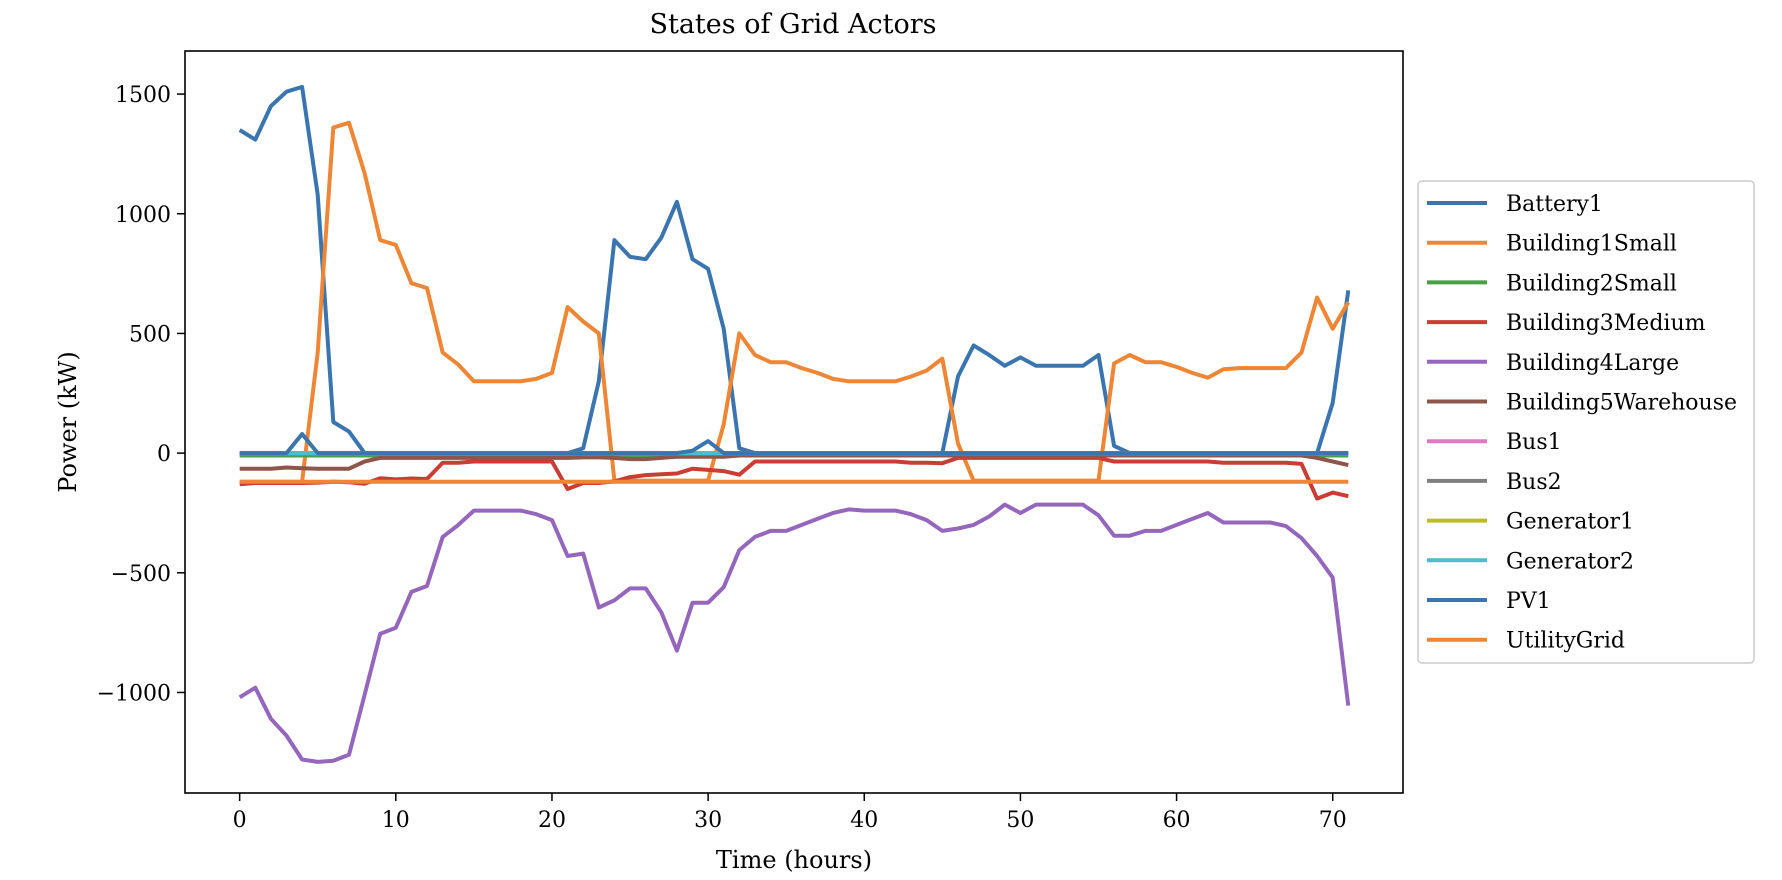  Describe the element at coordinates (1177, 820) in the screenshot. I see `x-tick-label: 60` at that location.